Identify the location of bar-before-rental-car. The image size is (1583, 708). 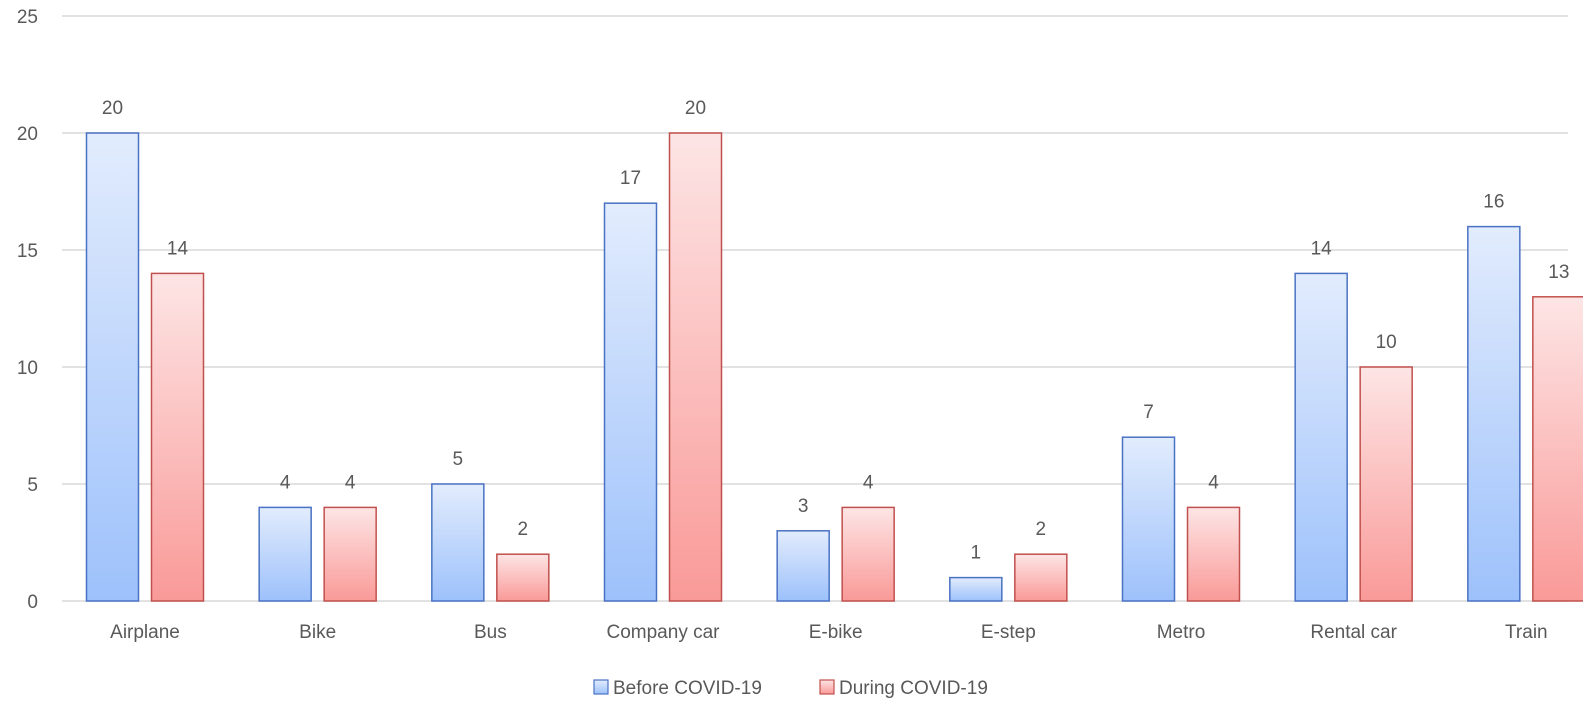
(1321, 437).